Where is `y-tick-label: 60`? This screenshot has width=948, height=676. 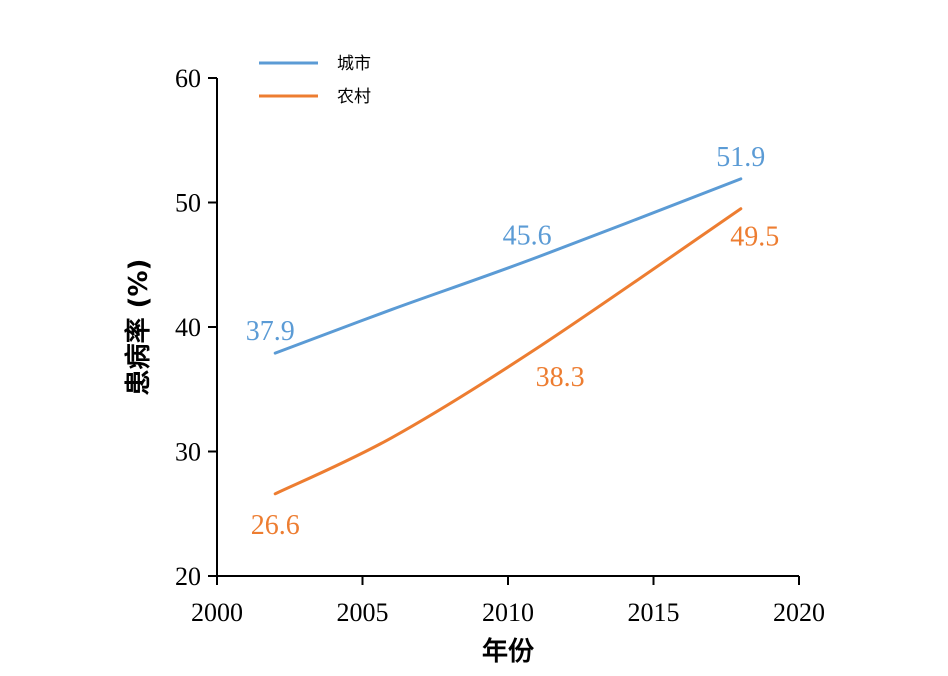
y-tick-label: 60 is located at coordinates (188, 78).